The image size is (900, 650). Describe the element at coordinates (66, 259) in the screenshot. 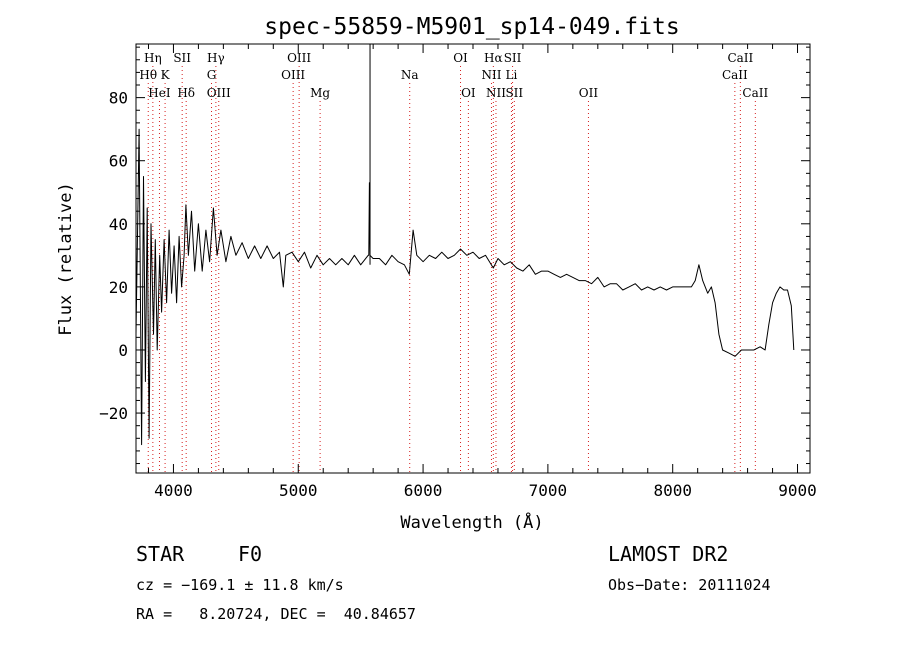

I see `y-axis-label: Flux (relative)` at that location.